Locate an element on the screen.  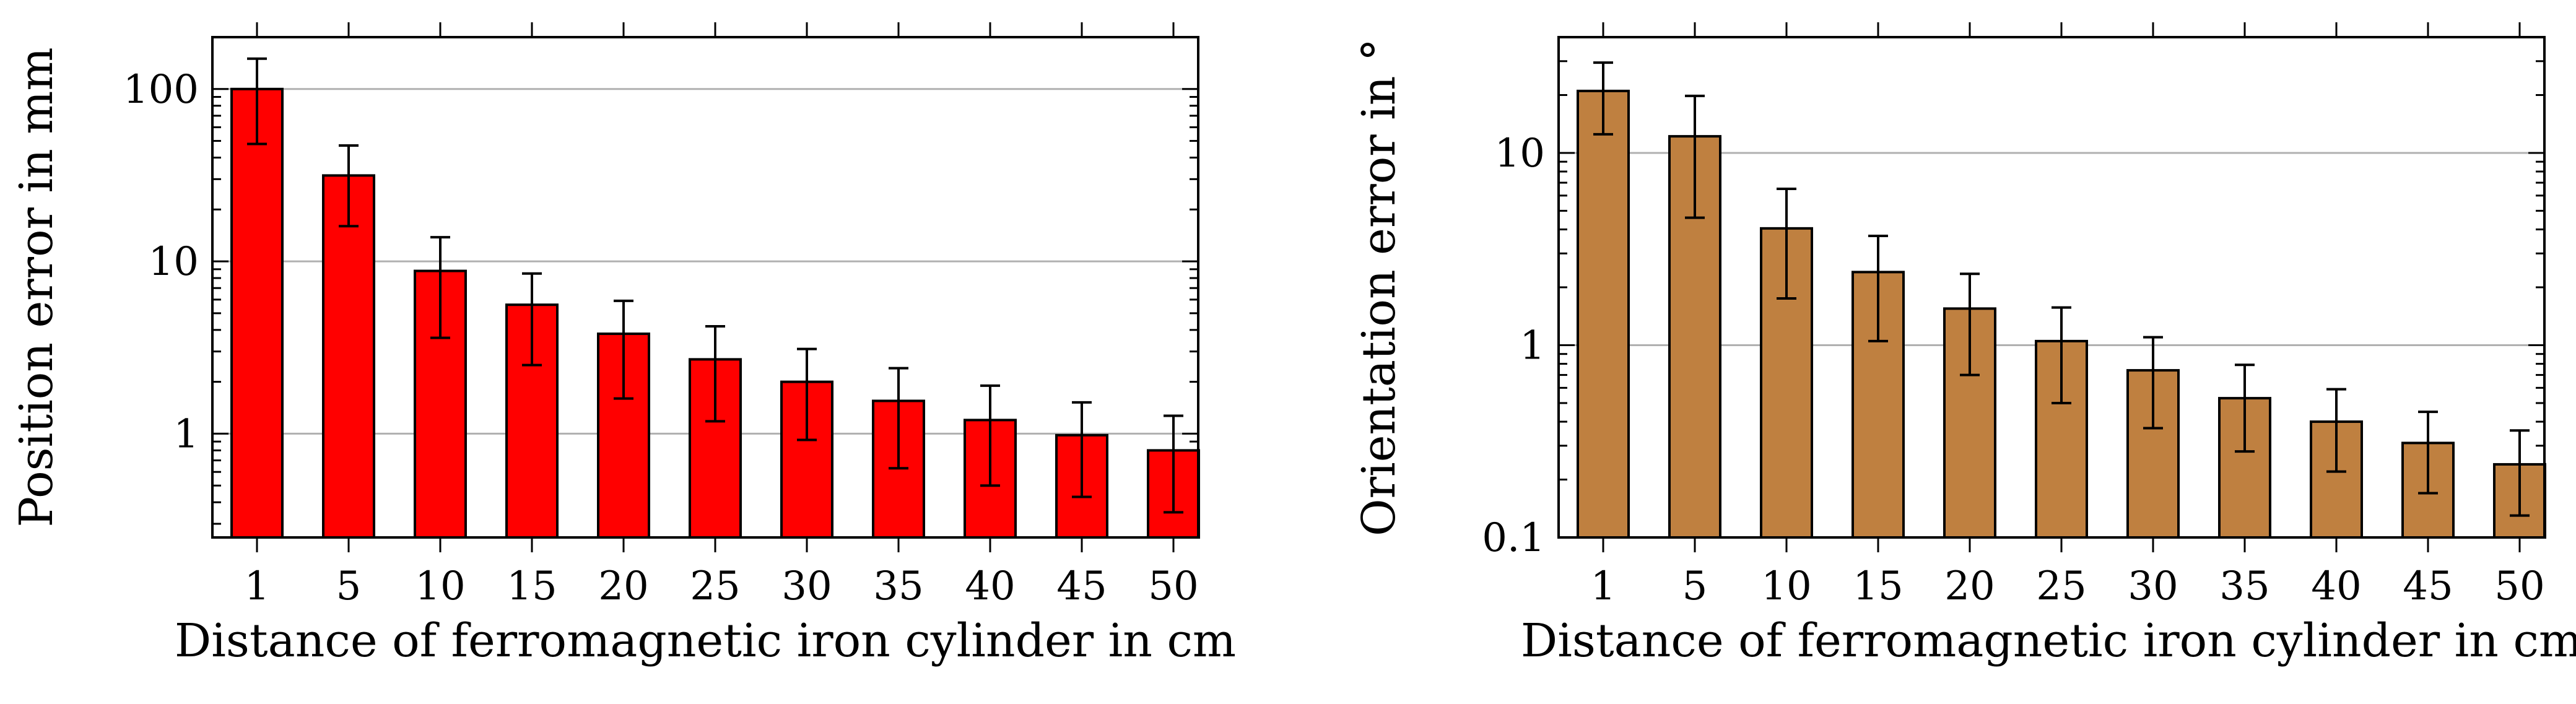
y-tick-label: 100 is located at coordinates (161, 90).